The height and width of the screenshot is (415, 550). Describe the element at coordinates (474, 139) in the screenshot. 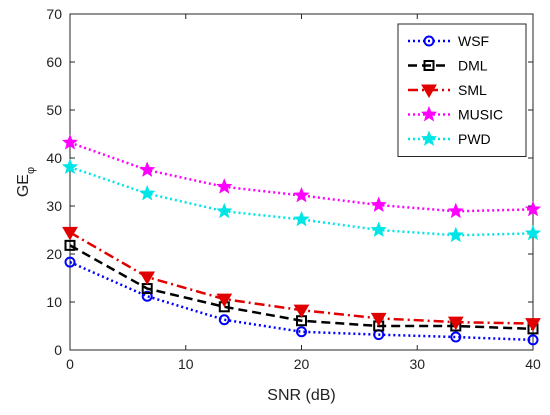

I see `legend-label: PWD` at that location.